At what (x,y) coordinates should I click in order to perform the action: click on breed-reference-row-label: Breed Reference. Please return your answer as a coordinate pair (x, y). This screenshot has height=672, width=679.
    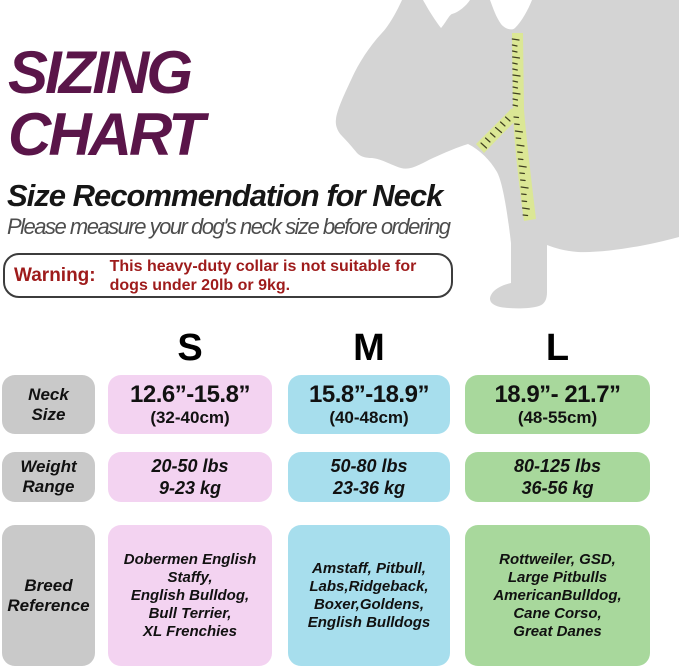
    Looking at the image, I should click on (48, 595).